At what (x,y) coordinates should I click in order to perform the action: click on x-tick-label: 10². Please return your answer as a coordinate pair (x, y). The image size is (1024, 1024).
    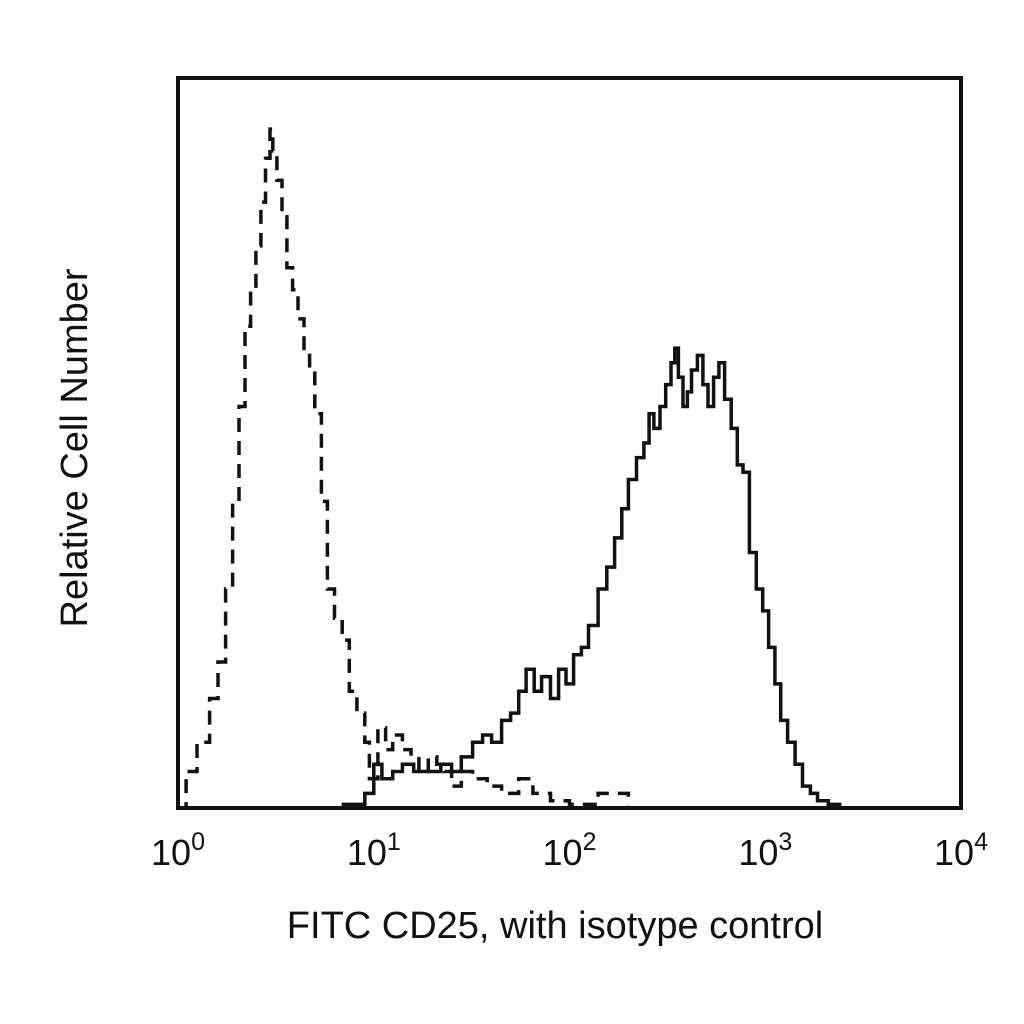
    Looking at the image, I should click on (570, 850).